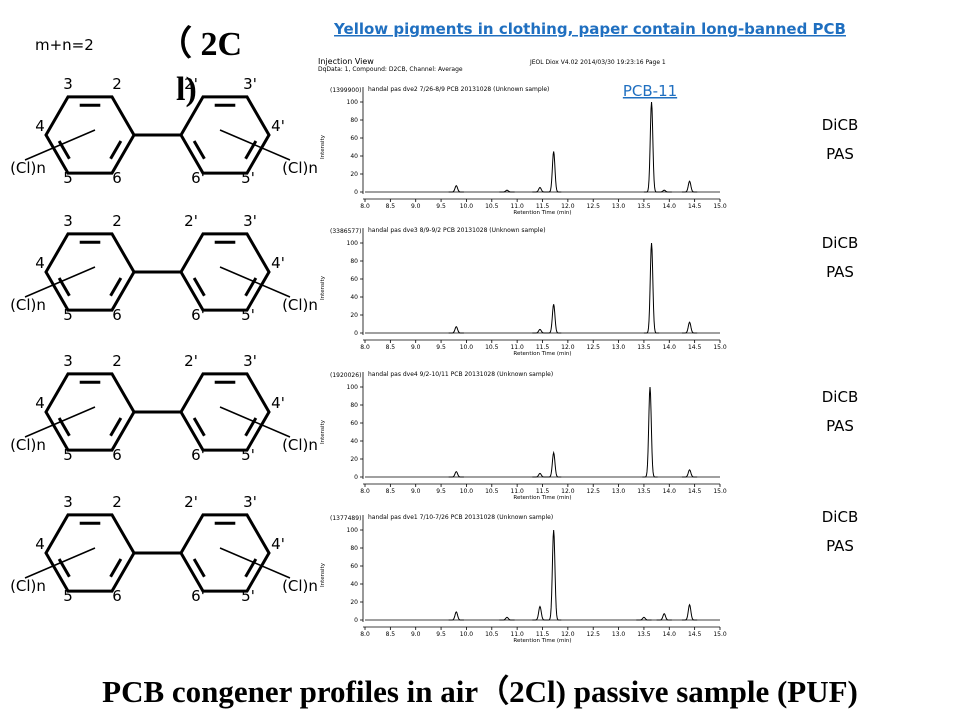 This screenshot has height=720, width=960. What do you see at coordinates (68, 361) in the screenshot?
I see `atom-label: 3` at bounding box center [68, 361].